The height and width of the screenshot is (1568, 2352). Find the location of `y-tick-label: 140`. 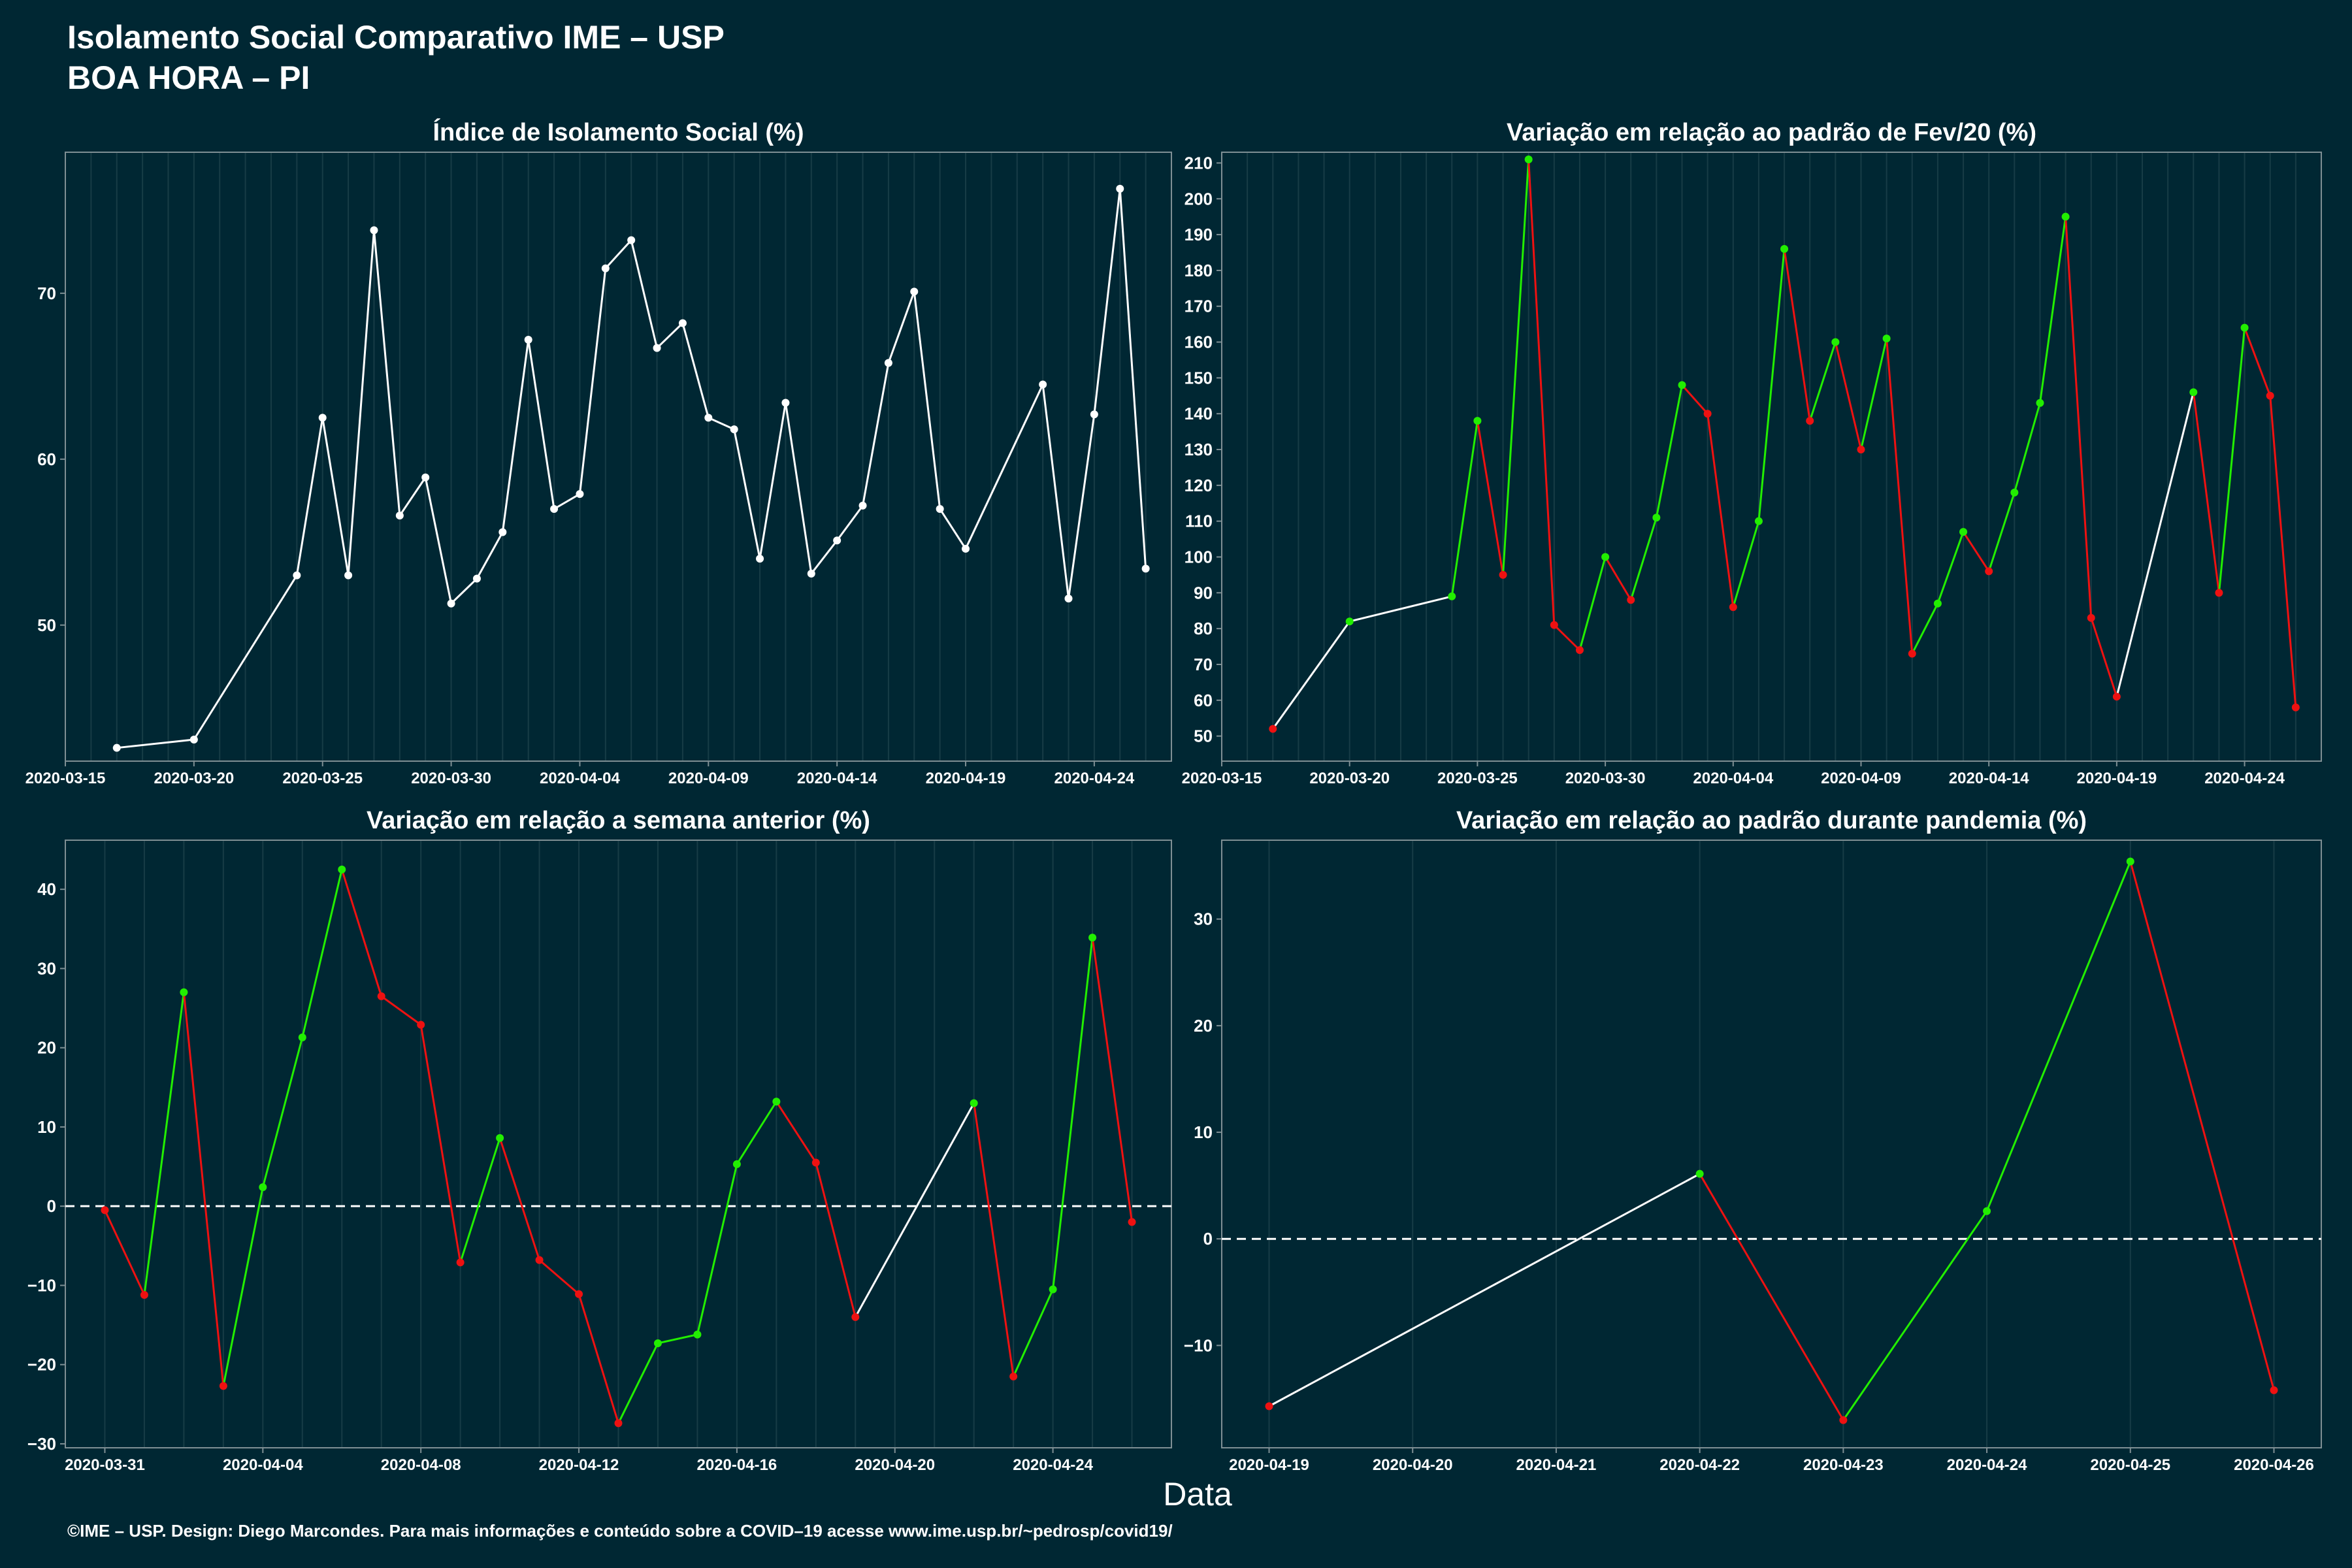

y-tick-label: 140 is located at coordinates (1198, 413).